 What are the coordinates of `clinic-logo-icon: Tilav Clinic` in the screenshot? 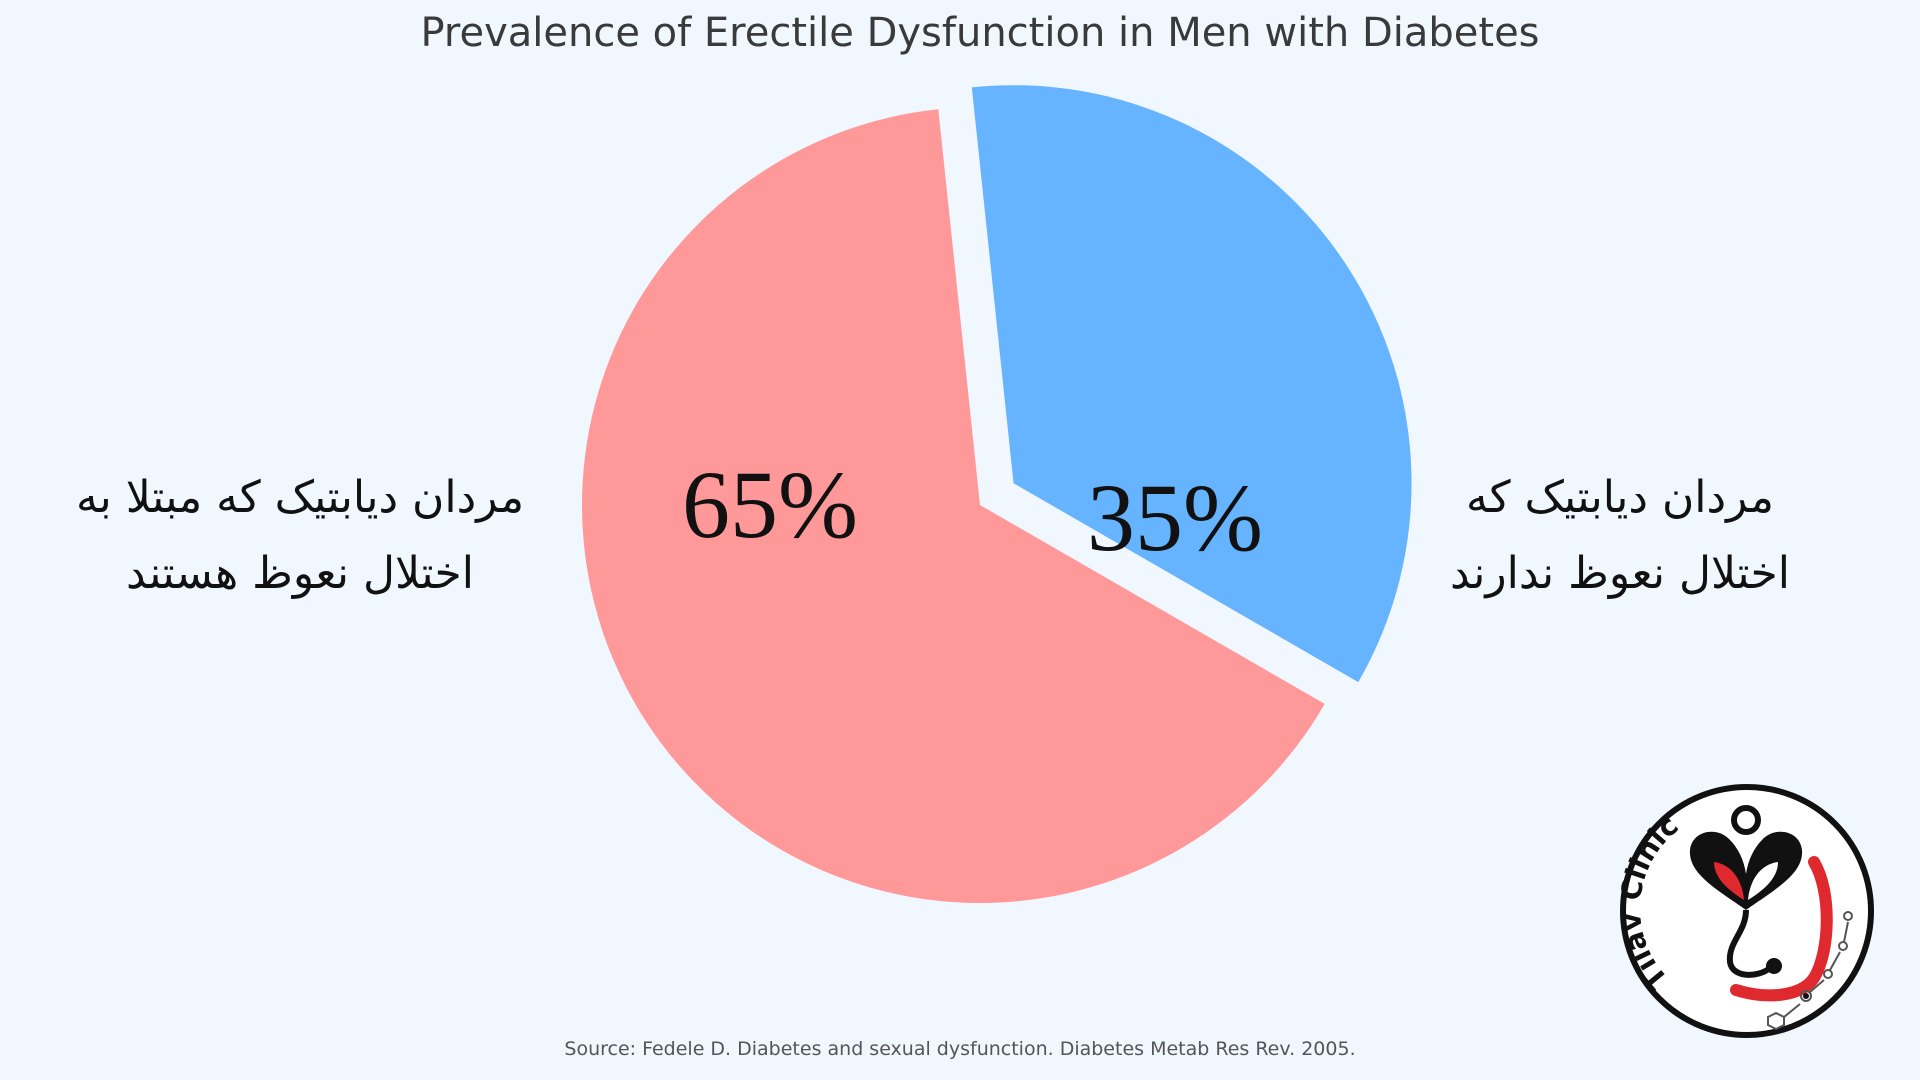 It's located at (1746, 911).